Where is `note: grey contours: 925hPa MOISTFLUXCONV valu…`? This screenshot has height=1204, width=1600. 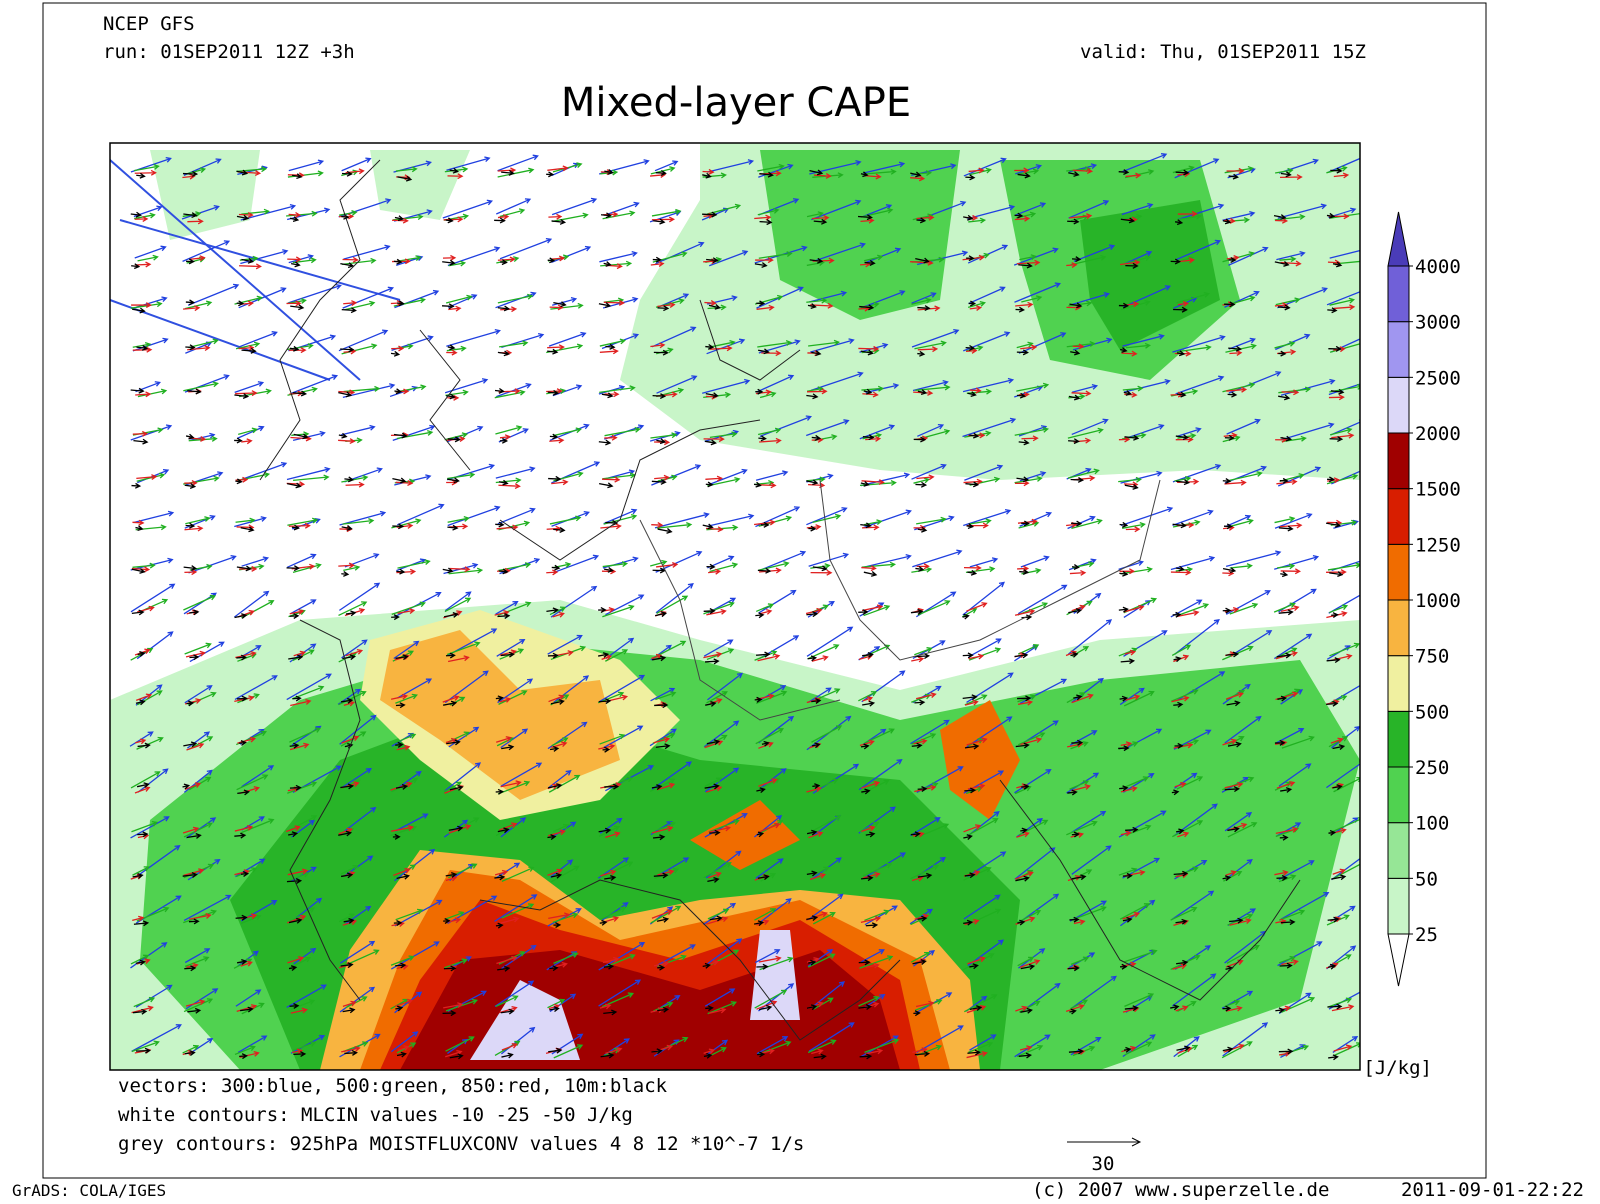
note: grey contours: 925hPa MOISTFLUXCONV valu… is located at coordinates (461, 1144).